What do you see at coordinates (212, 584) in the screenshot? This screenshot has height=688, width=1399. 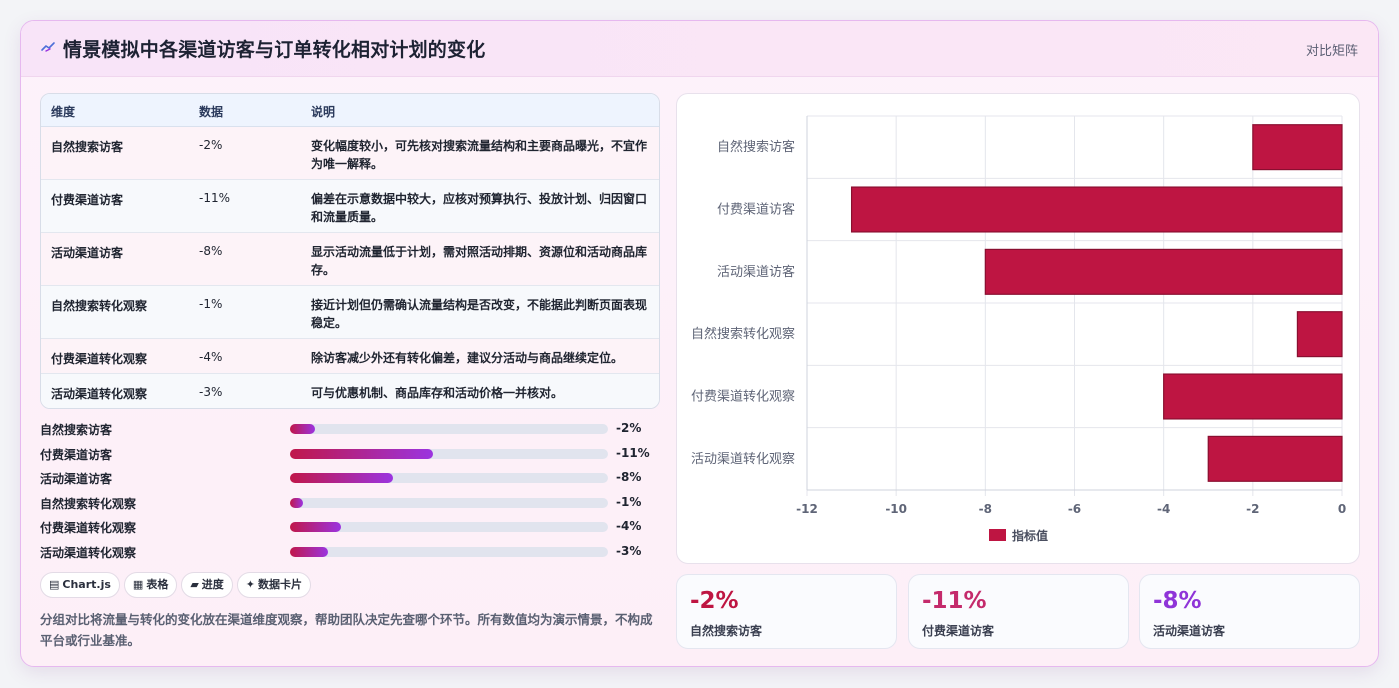 I see `chip-label: 进度` at bounding box center [212, 584].